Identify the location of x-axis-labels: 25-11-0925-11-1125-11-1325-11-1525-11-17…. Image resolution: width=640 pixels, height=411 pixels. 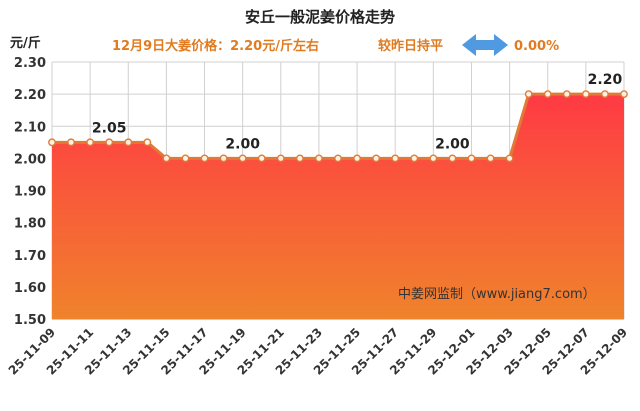
(318, 351).